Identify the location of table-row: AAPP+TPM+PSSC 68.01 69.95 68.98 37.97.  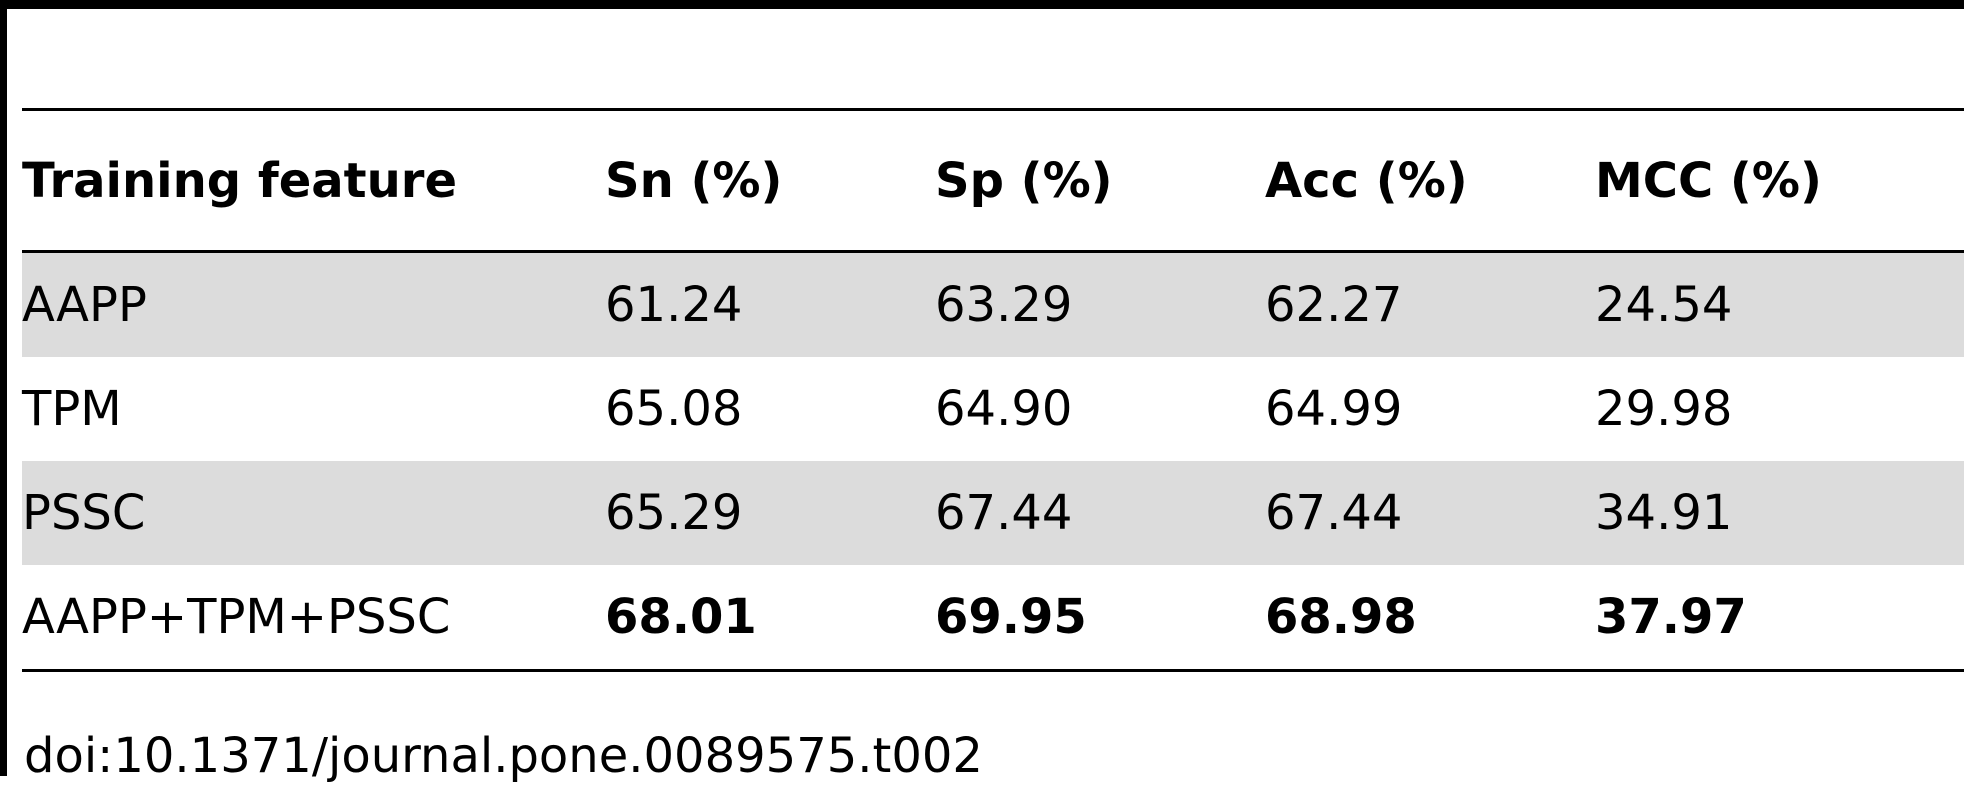
(993, 618).